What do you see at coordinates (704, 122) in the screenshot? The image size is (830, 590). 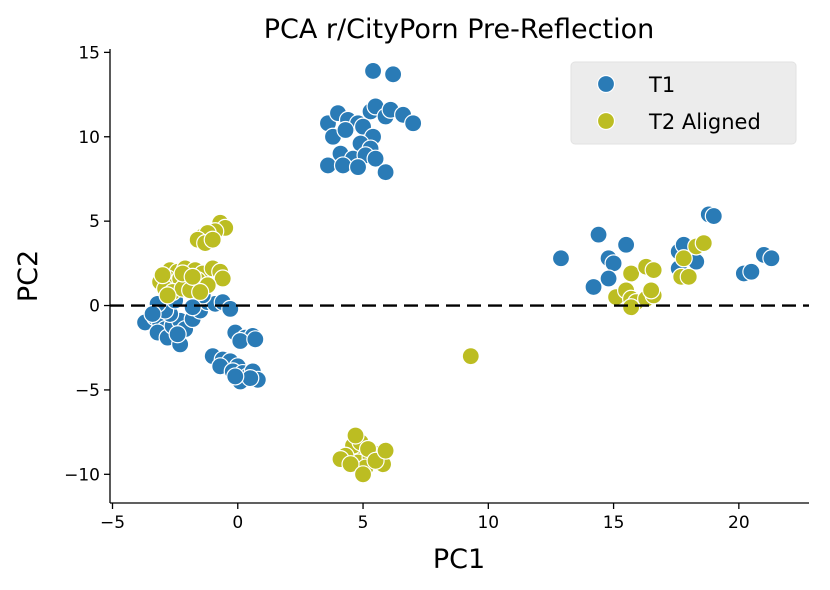 I see `legend-label-t2-aligned: T2 Aligned` at bounding box center [704, 122].